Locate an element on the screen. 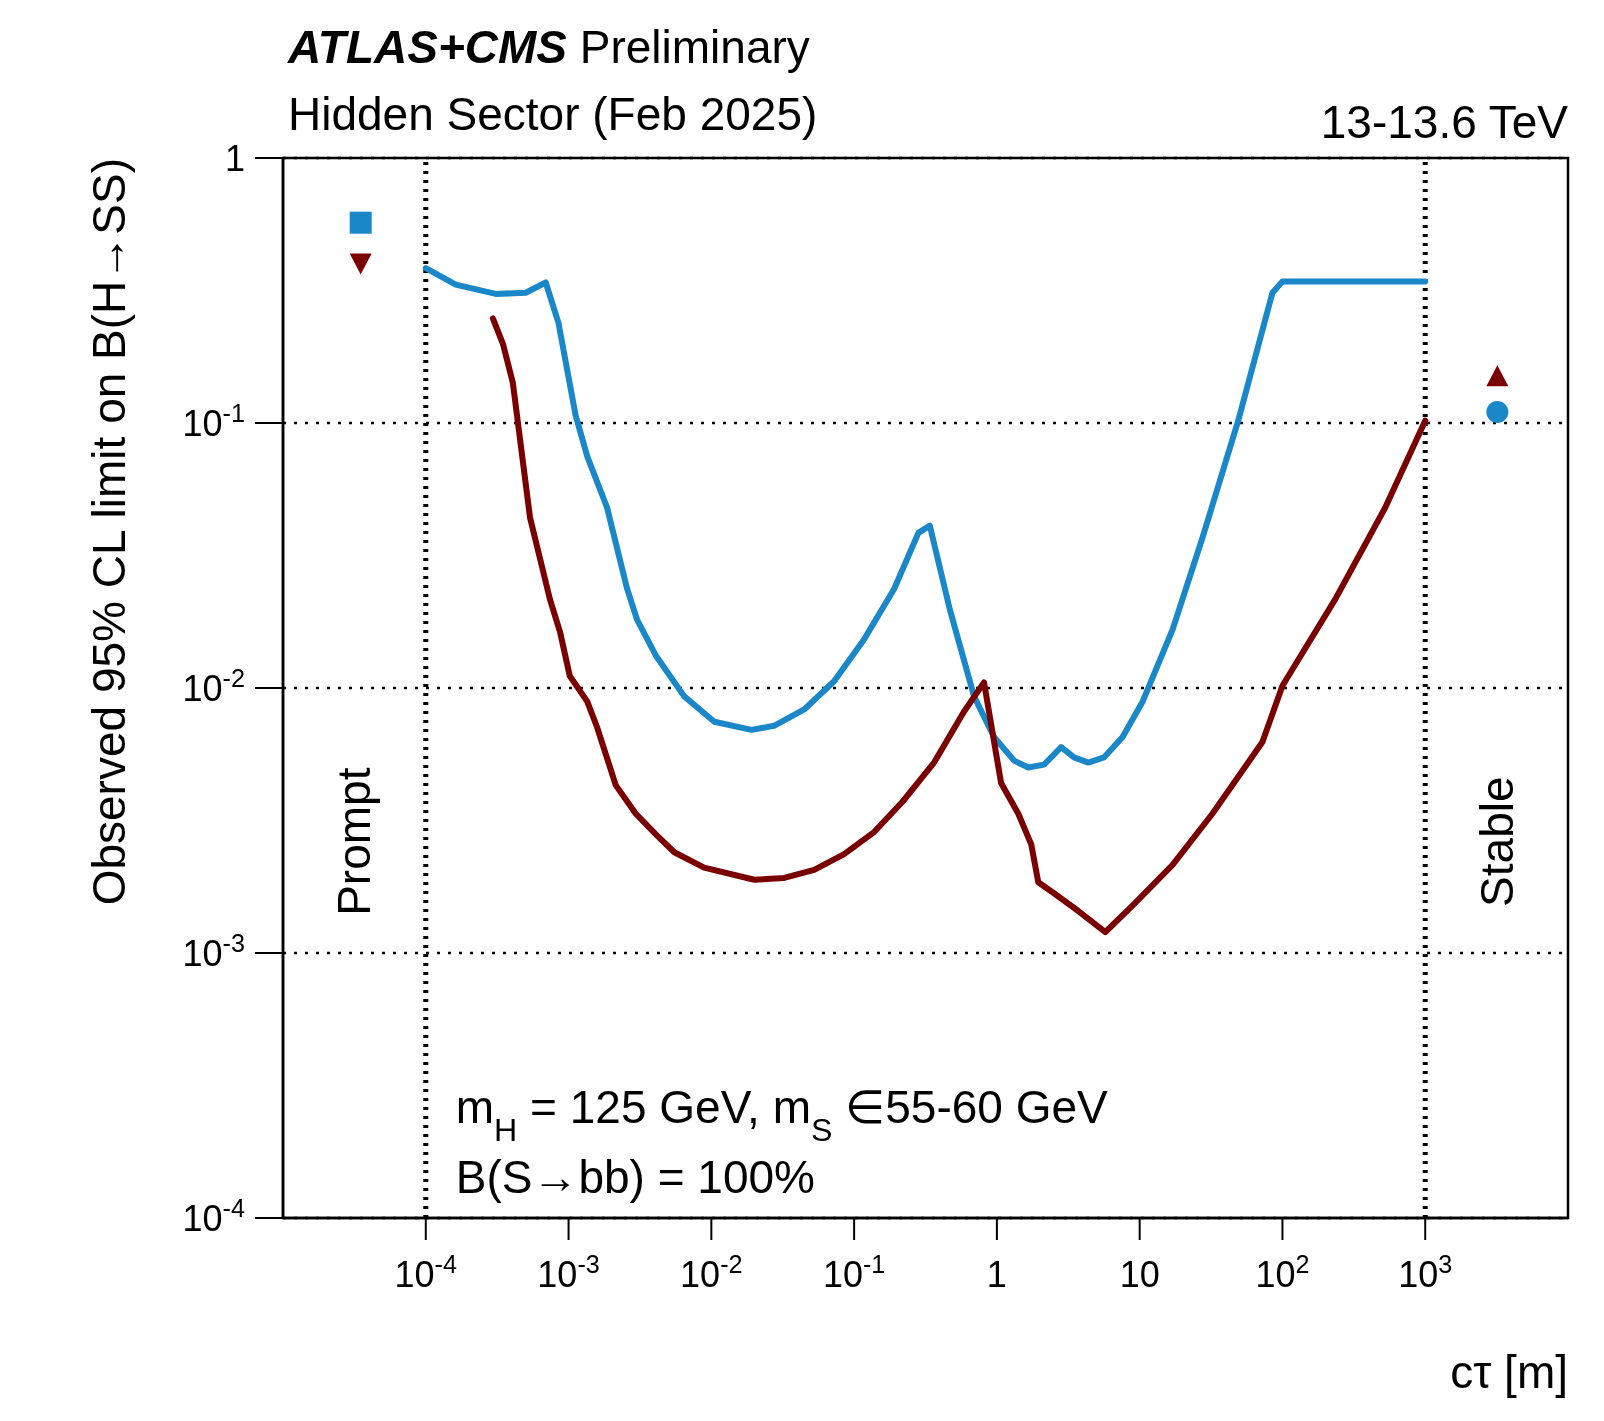  y-tick-label: 1 is located at coordinates (234, 158).